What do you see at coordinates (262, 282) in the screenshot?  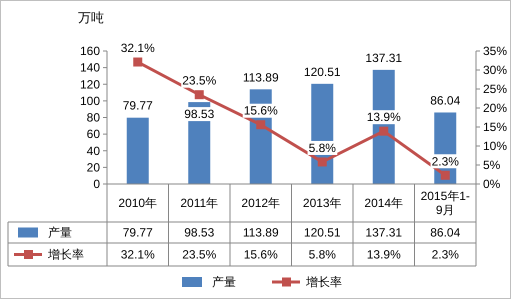 I see `legend: 产量 增长率` at bounding box center [262, 282].